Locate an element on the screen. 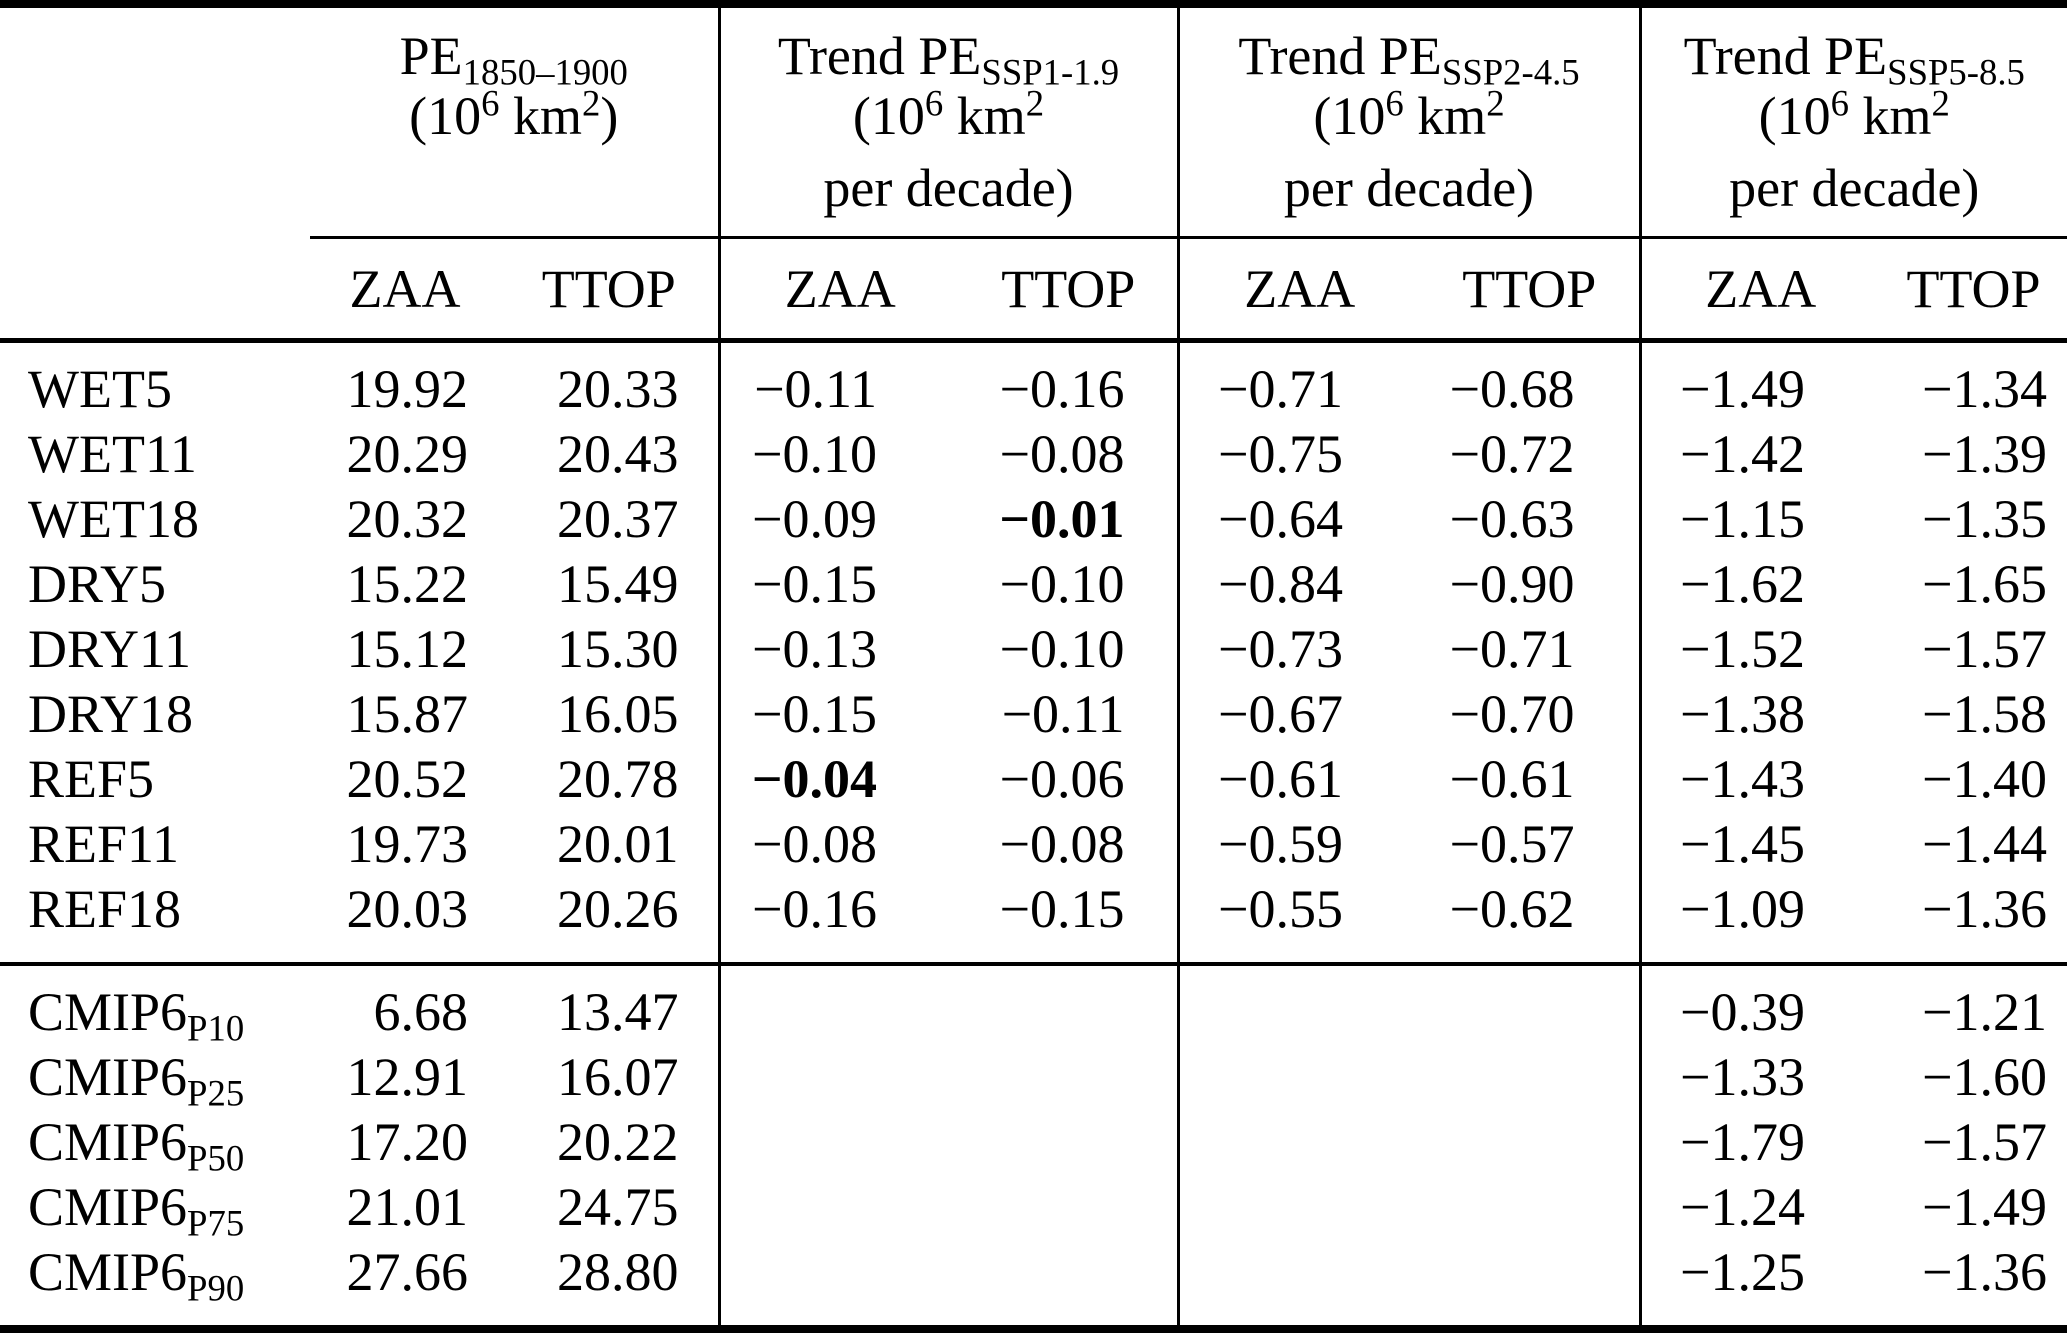 The image size is (2067, 1342). value-cell: −0.08 is located at coordinates (1062, 454).